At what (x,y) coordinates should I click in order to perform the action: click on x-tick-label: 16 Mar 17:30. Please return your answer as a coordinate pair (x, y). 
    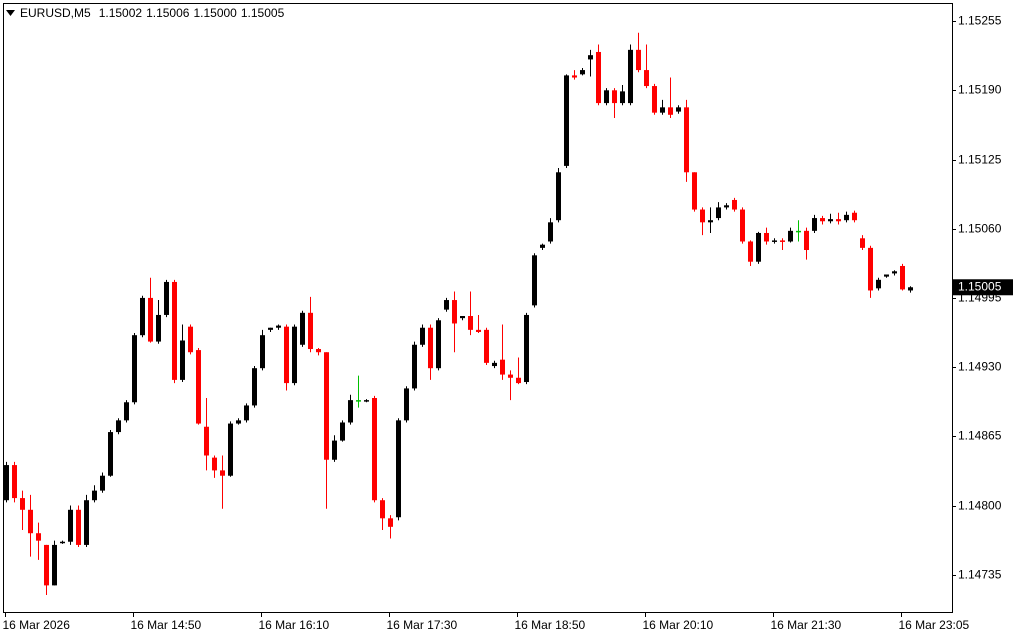
    Looking at the image, I should click on (422, 625).